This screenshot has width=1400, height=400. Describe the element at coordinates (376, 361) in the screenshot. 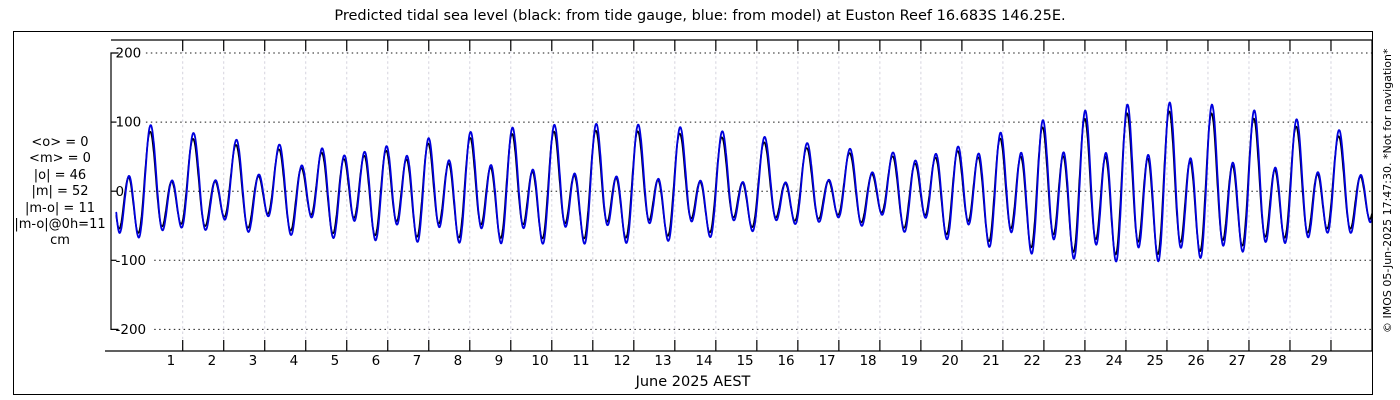

I see `x-tick-label: 6` at that location.